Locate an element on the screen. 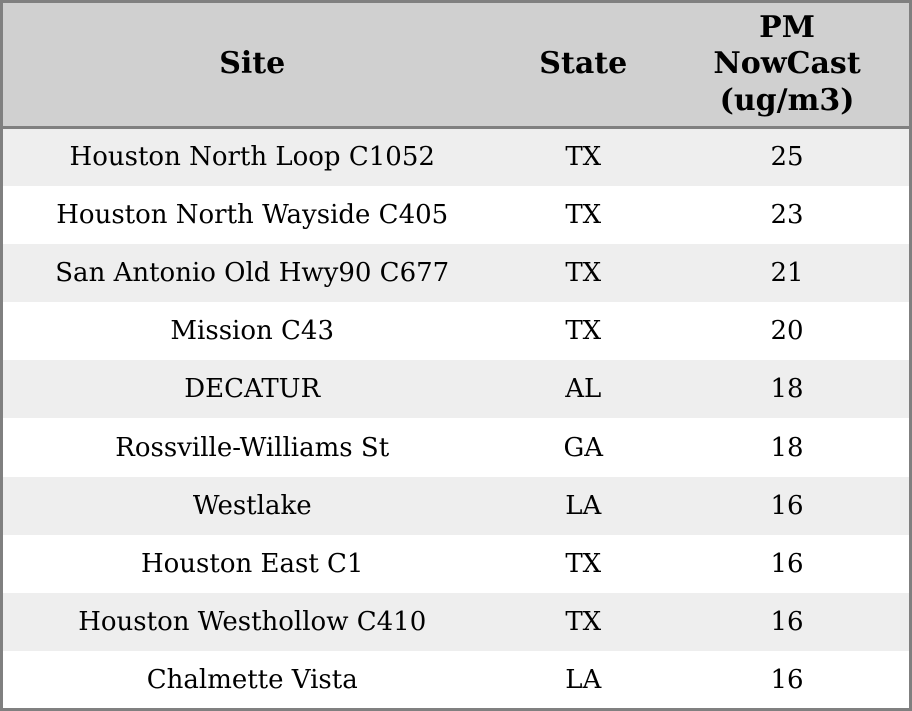 The width and height of the screenshot is (912, 711). column-header-site: Site is located at coordinates (251, 65).